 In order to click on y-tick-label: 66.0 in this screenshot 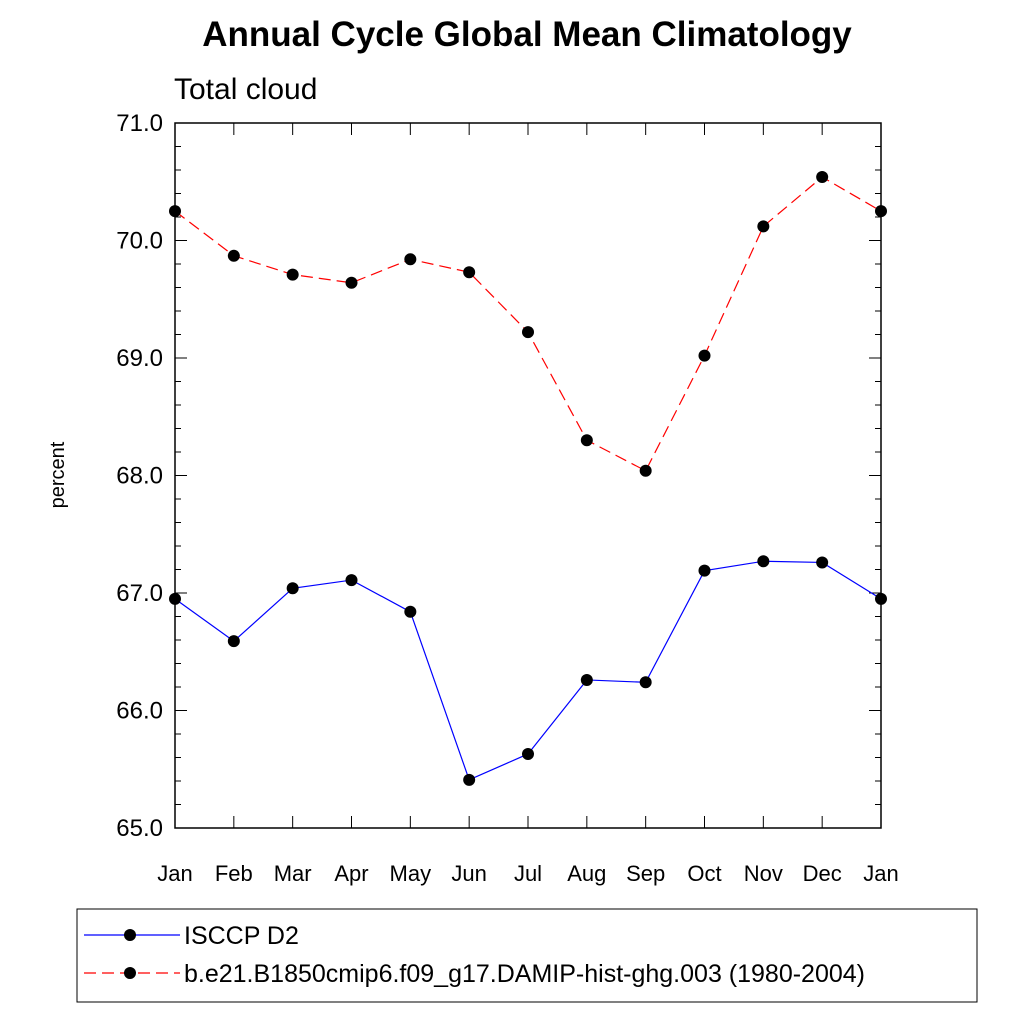, I will do `click(139, 711)`.